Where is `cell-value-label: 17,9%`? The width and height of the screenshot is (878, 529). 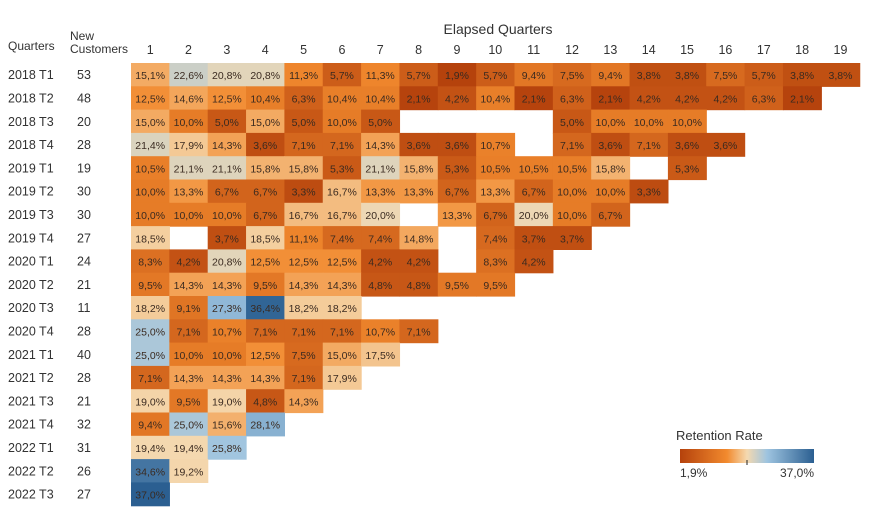
cell-value-label: 17,9% is located at coordinates (189, 146).